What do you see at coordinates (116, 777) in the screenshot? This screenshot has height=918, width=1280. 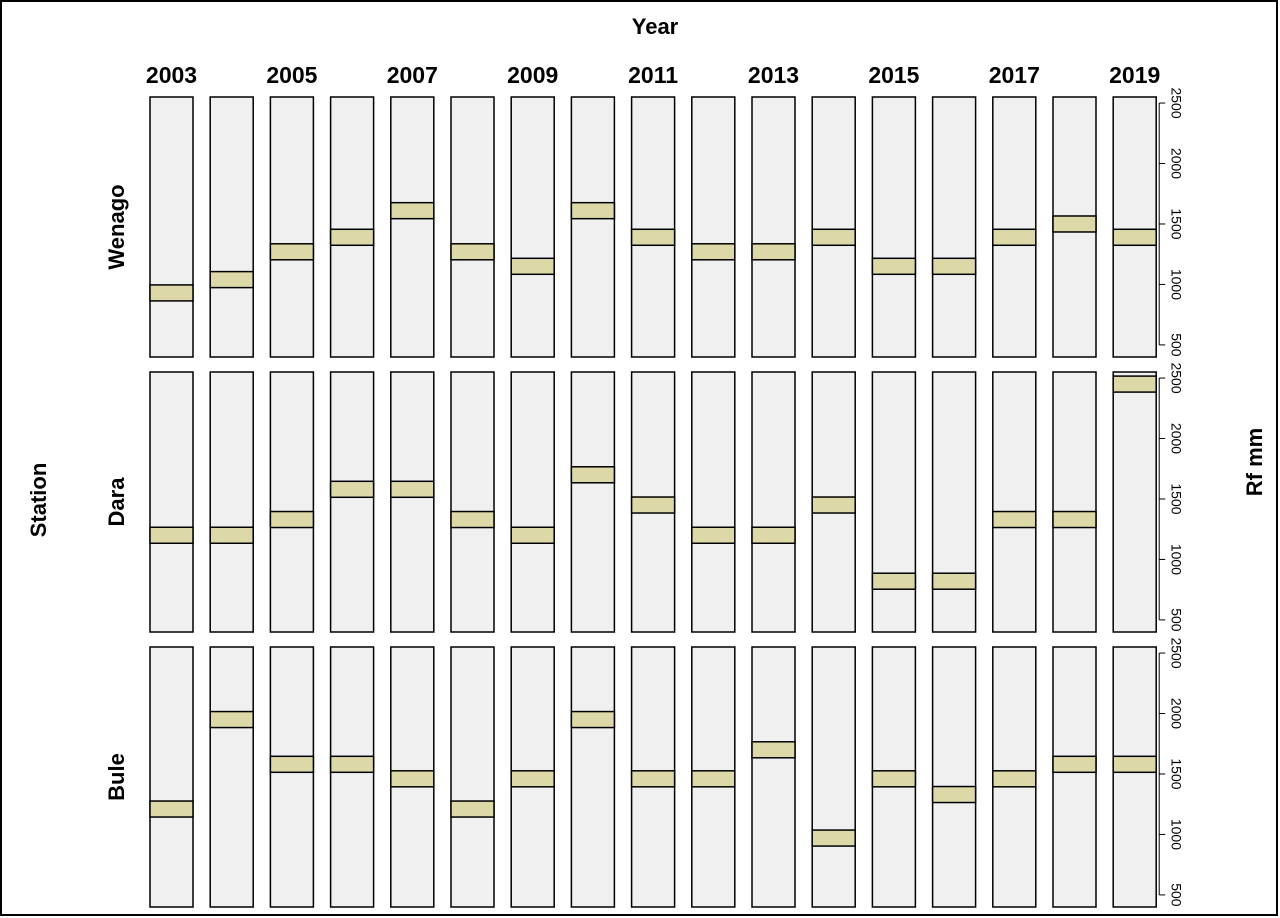 I see `row-label: Bule` at bounding box center [116, 777].